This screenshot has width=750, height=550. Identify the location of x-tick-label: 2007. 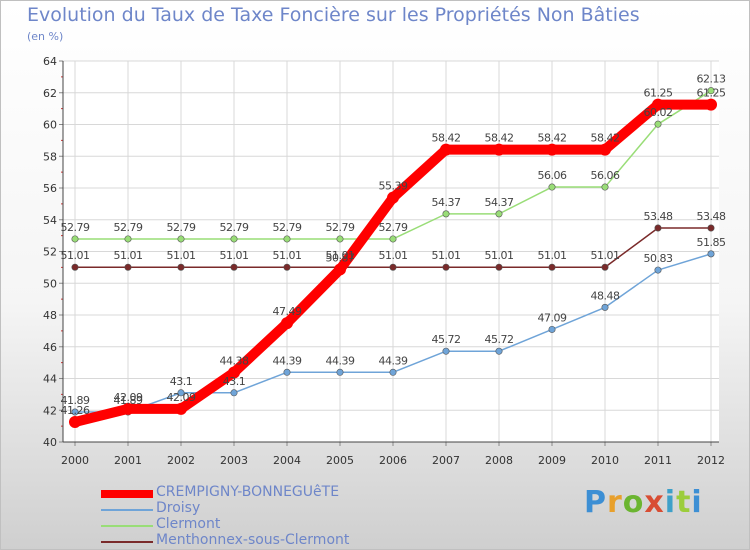
(446, 460).